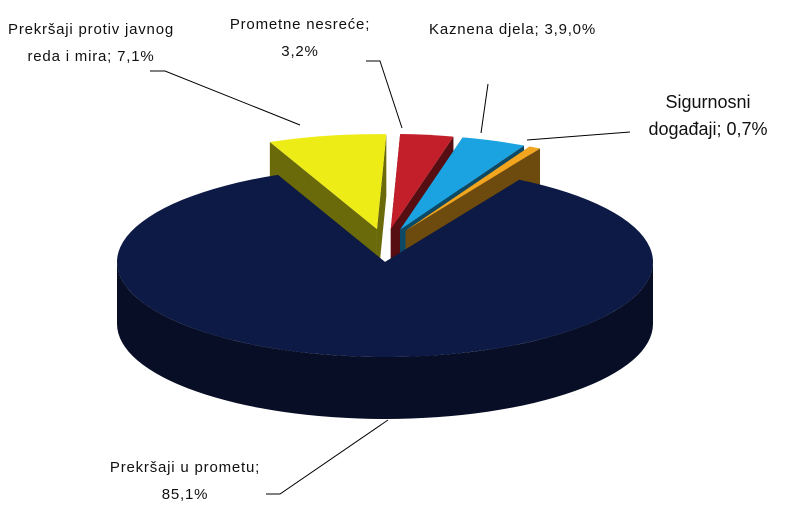 Image resolution: width=791 pixels, height=508 pixels. What do you see at coordinates (570, 29) in the screenshot?
I see `value-label: 3,9,0%` at bounding box center [570, 29].